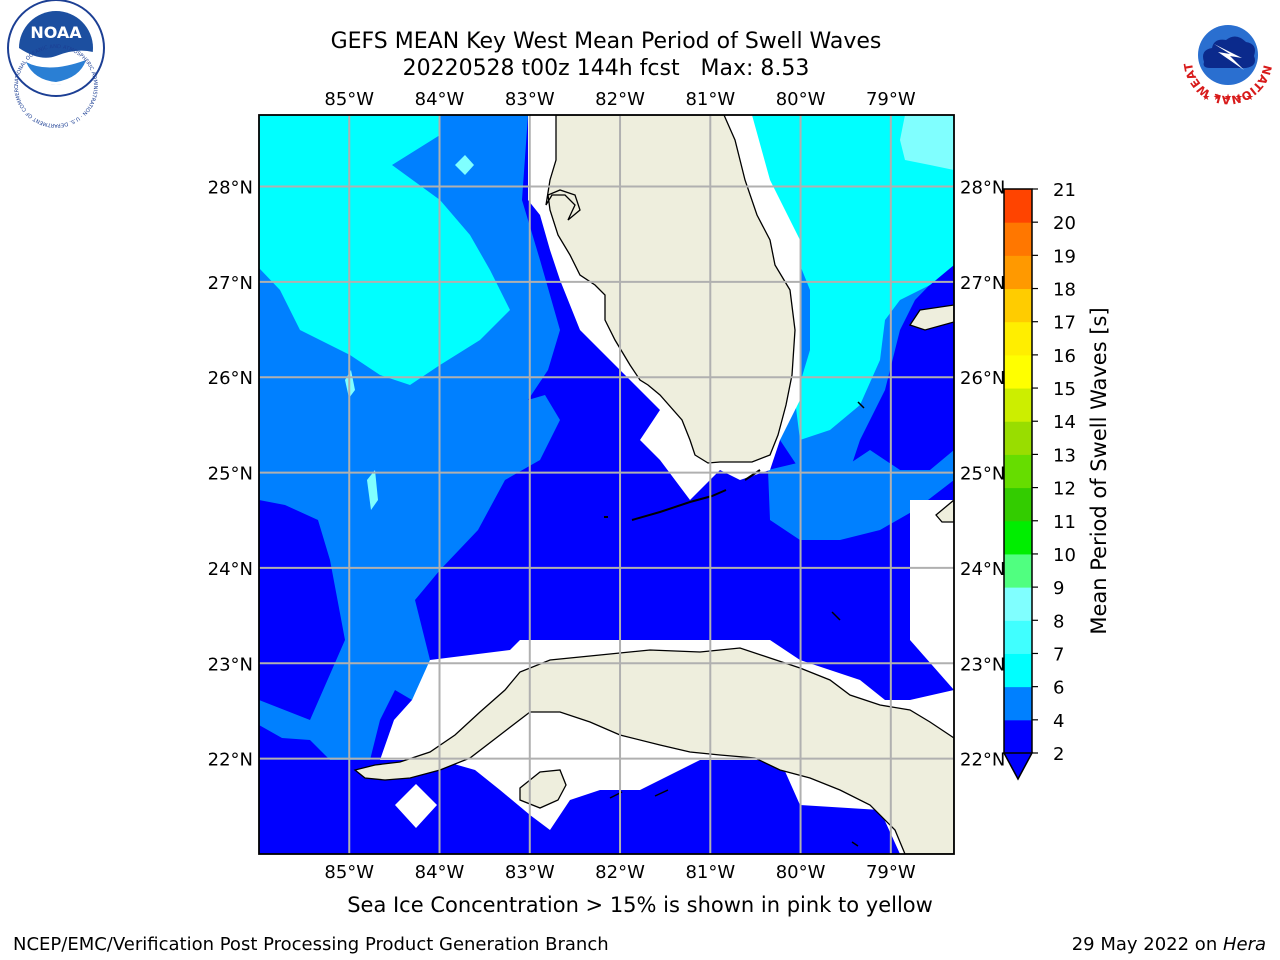 The height and width of the screenshot is (960, 1280). Describe the element at coordinates (1064, 522) in the screenshot. I see `colorbar-tick-label: 11` at that location.